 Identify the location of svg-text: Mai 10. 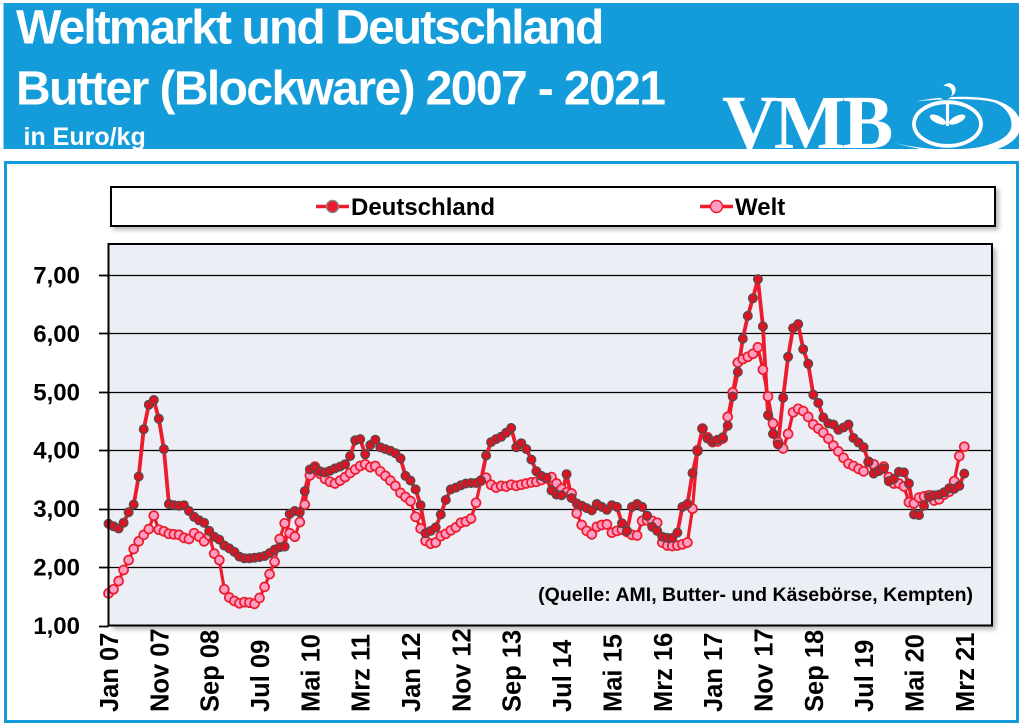
(311, 673).